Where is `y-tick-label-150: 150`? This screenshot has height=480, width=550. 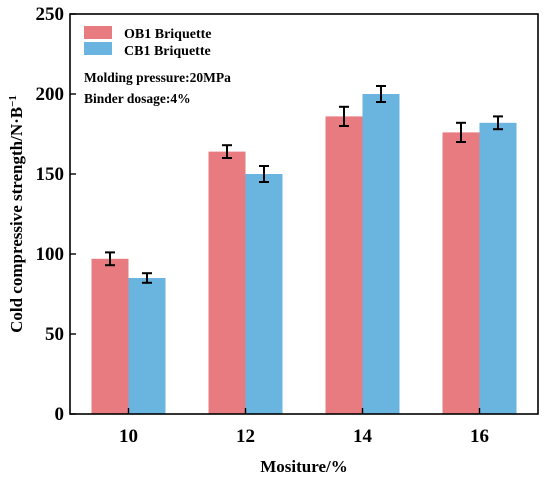
y-tick-label-150: 150 is located at coordinates (50, 174).